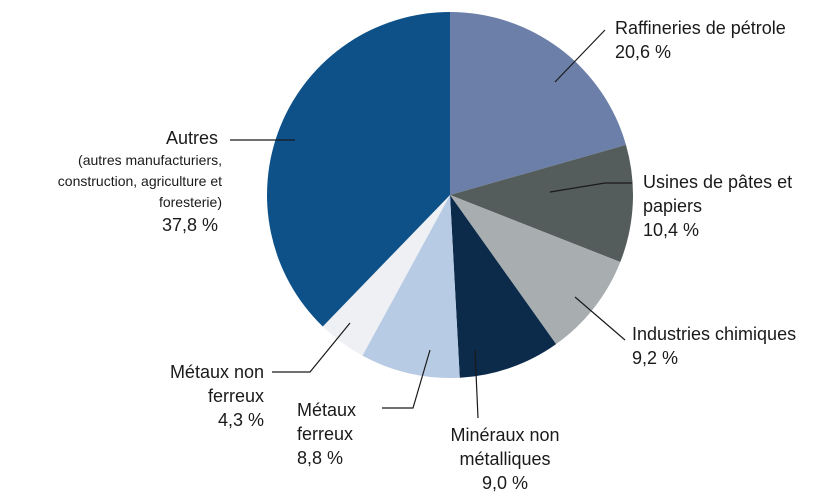  I want to click on category-label: Métaux ferreux, so click(327, 422).